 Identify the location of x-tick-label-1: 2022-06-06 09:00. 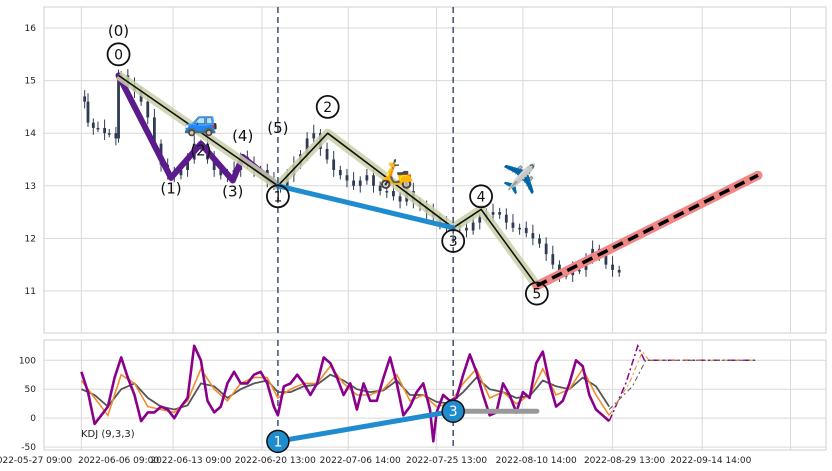
(118, 461).